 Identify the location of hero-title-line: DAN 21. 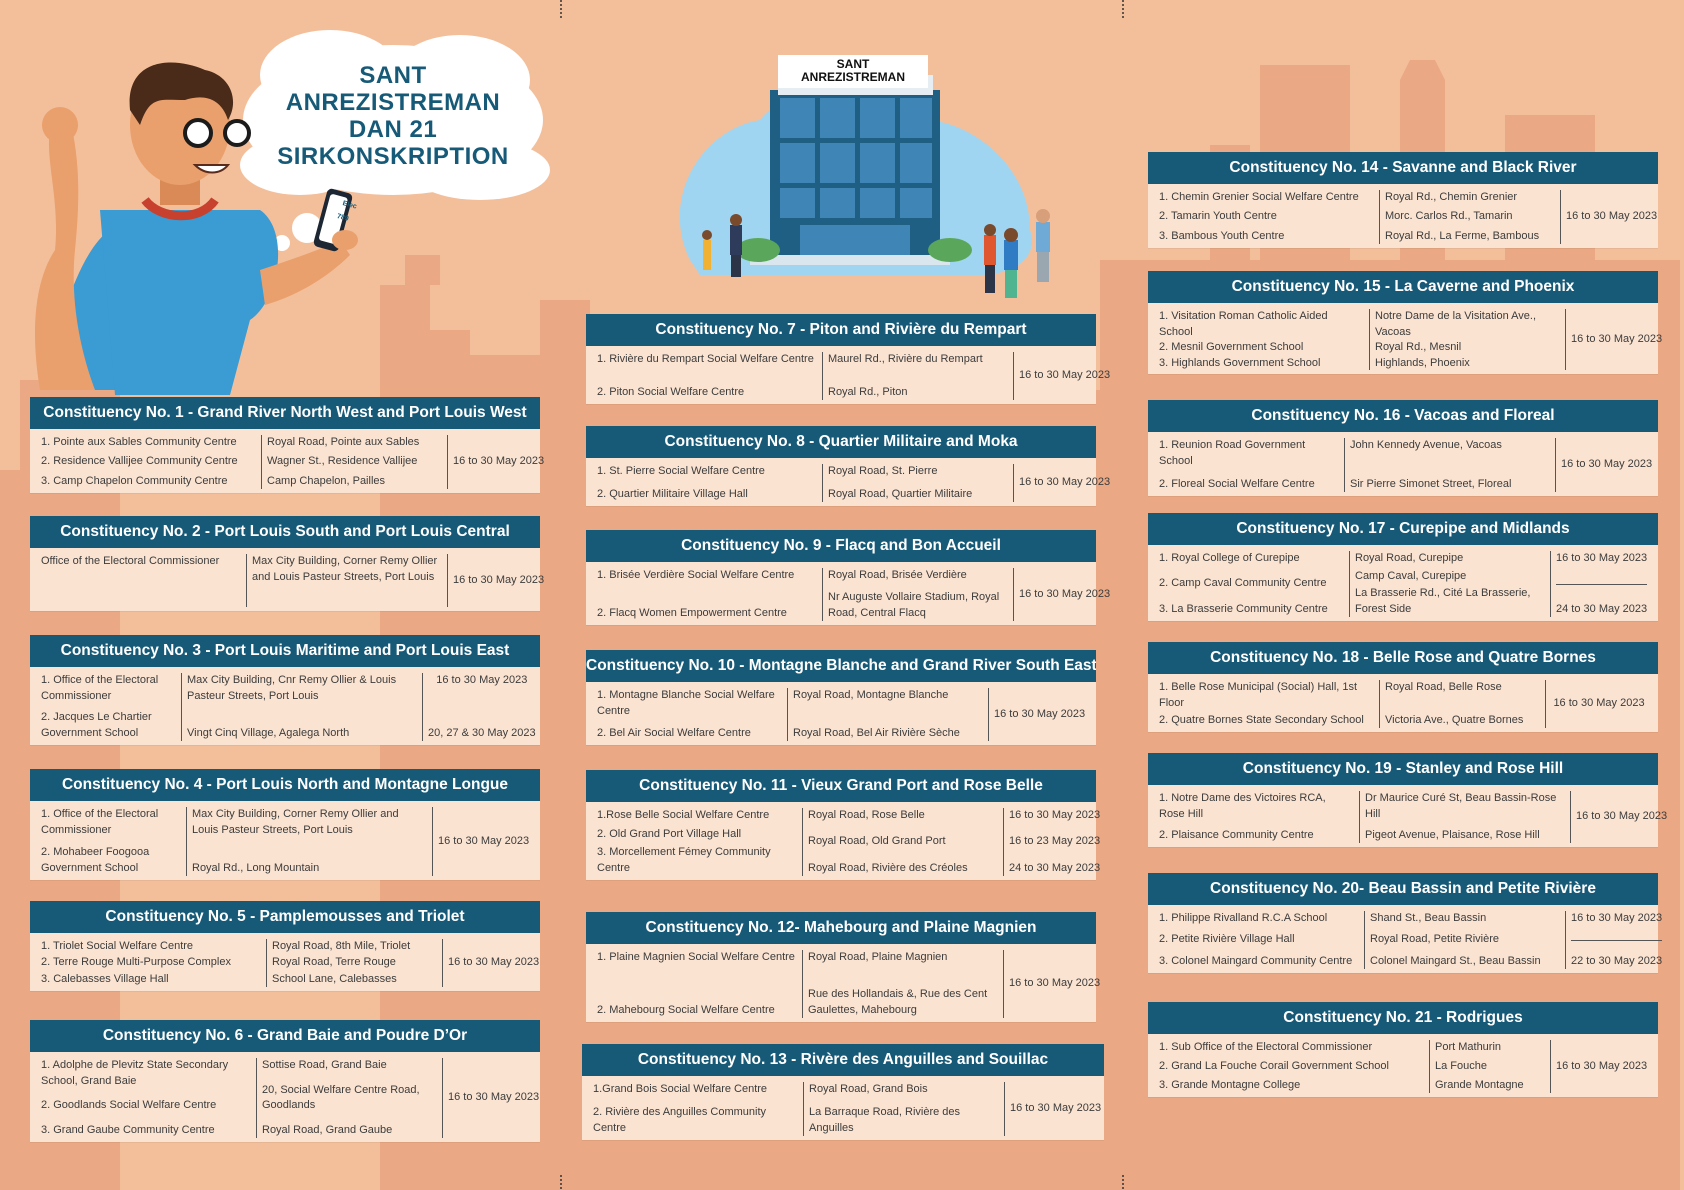
(393, 129).